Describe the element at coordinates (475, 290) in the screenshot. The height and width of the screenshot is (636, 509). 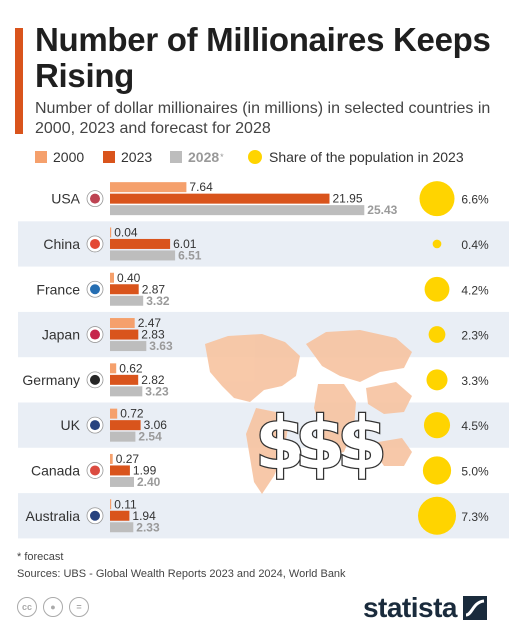
I see `share-label: 4.2%` at that location.